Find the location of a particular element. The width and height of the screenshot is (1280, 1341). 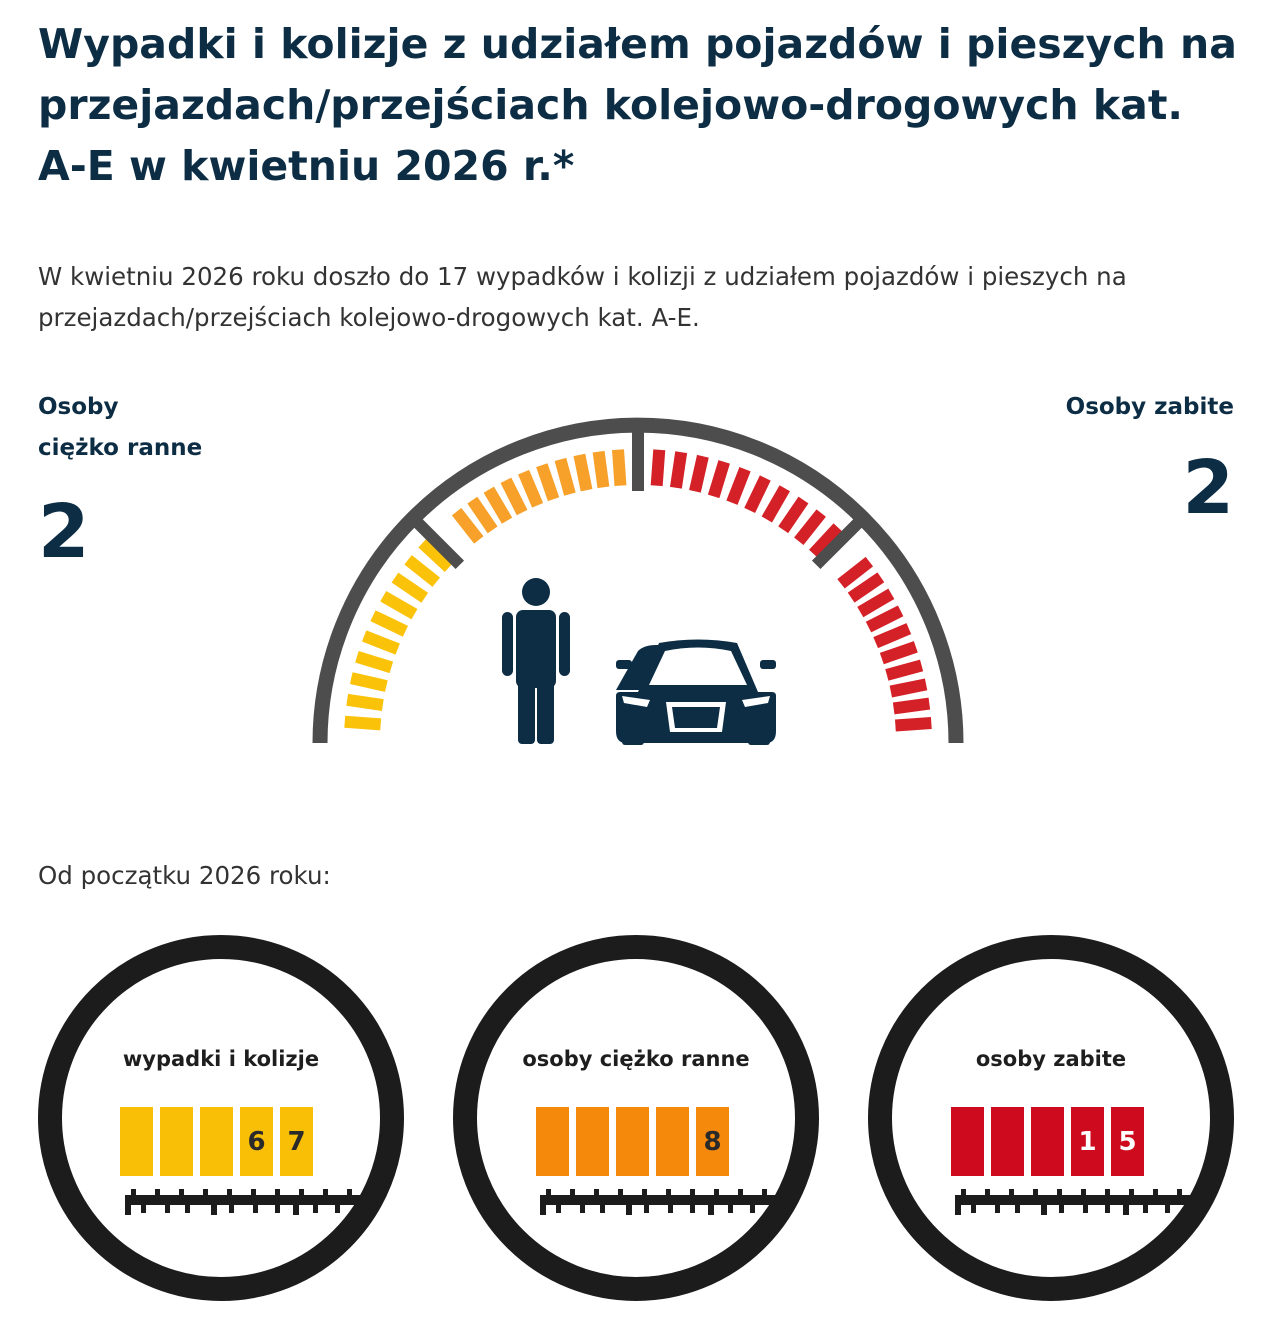

gauge-dividers is located at coordinates (638, 496).